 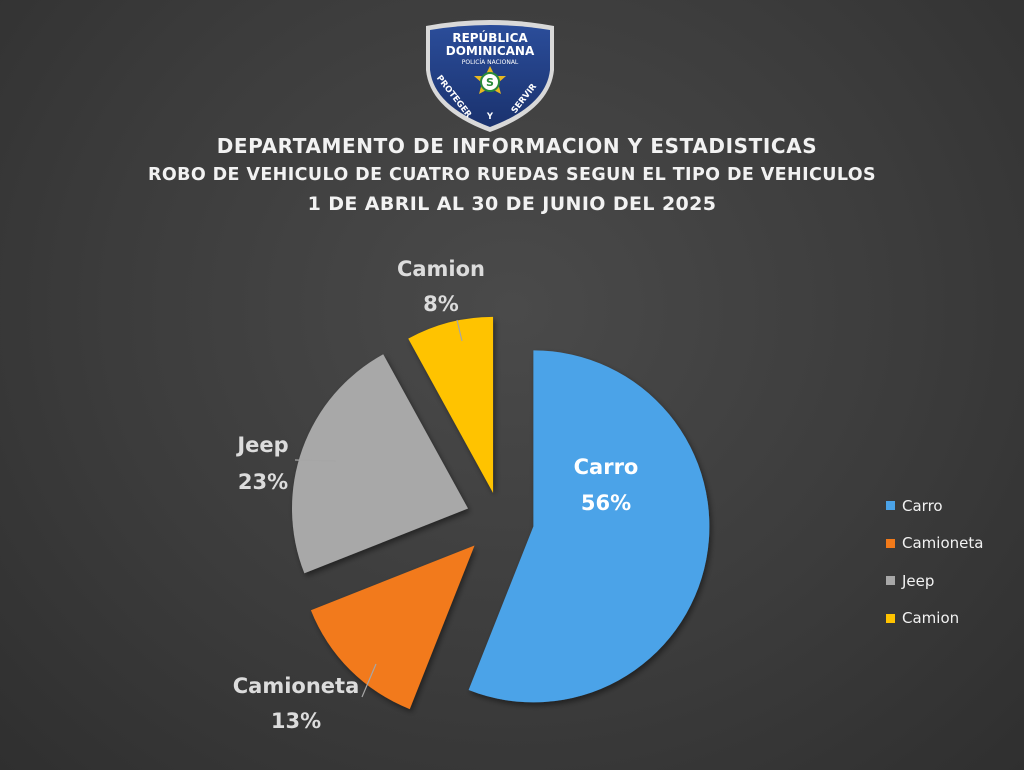 I want to click on svg-text: S, so click(x=490, y=82).